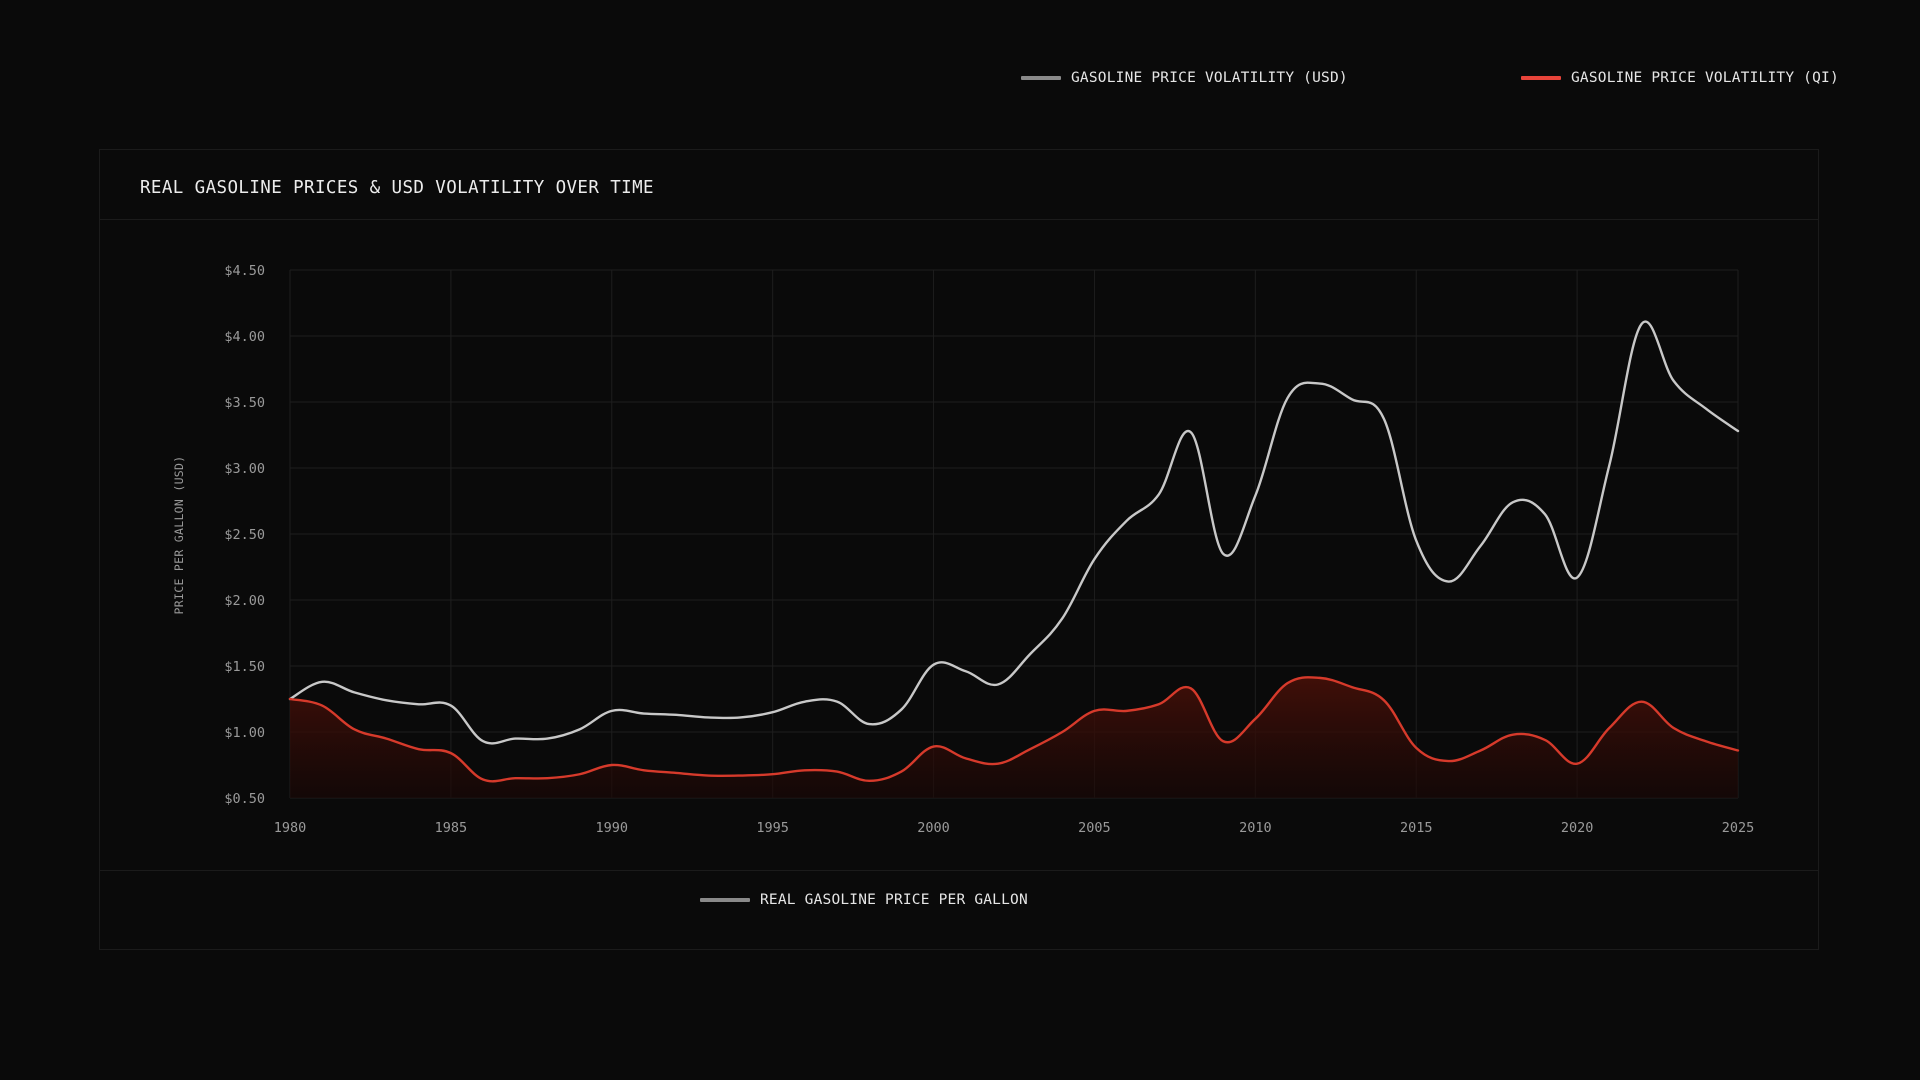 The height and width of the screenshot is (1080, 1920). I want to click on x-tick-label: 2000, so click(933, 828).